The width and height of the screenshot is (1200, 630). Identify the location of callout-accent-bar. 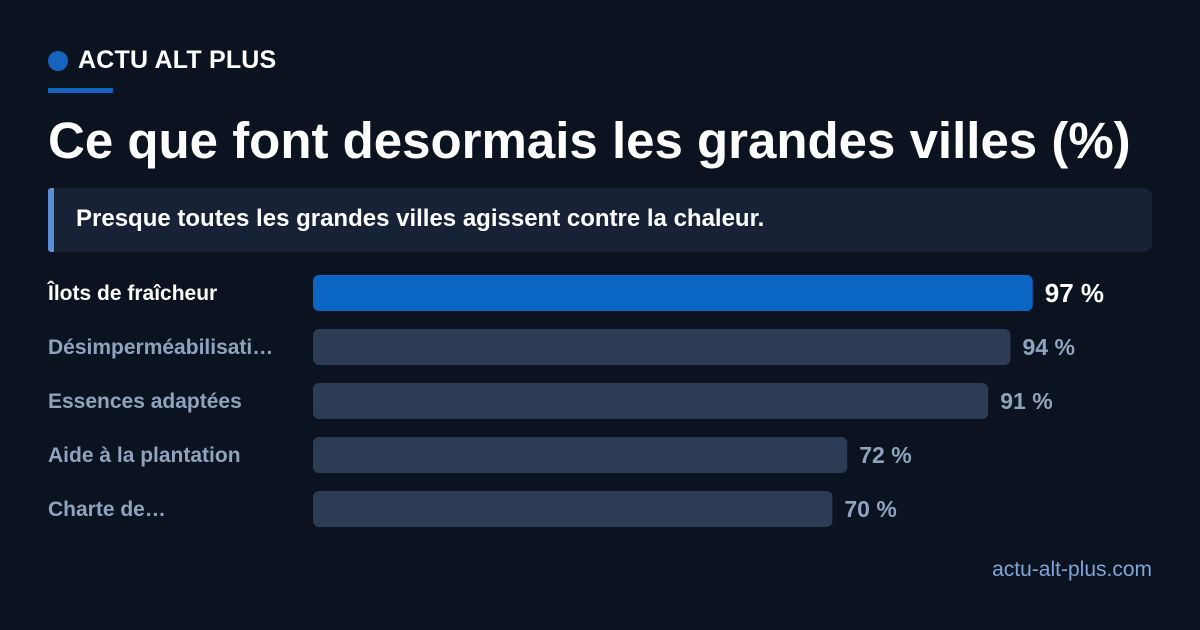
(51, 220).